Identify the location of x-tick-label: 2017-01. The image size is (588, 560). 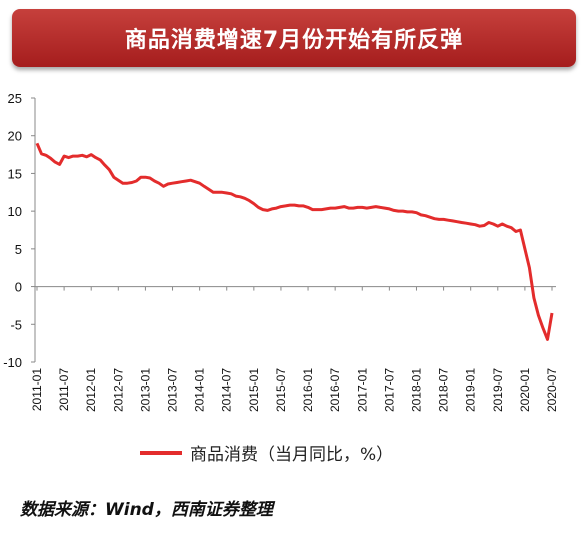
(362, 390).